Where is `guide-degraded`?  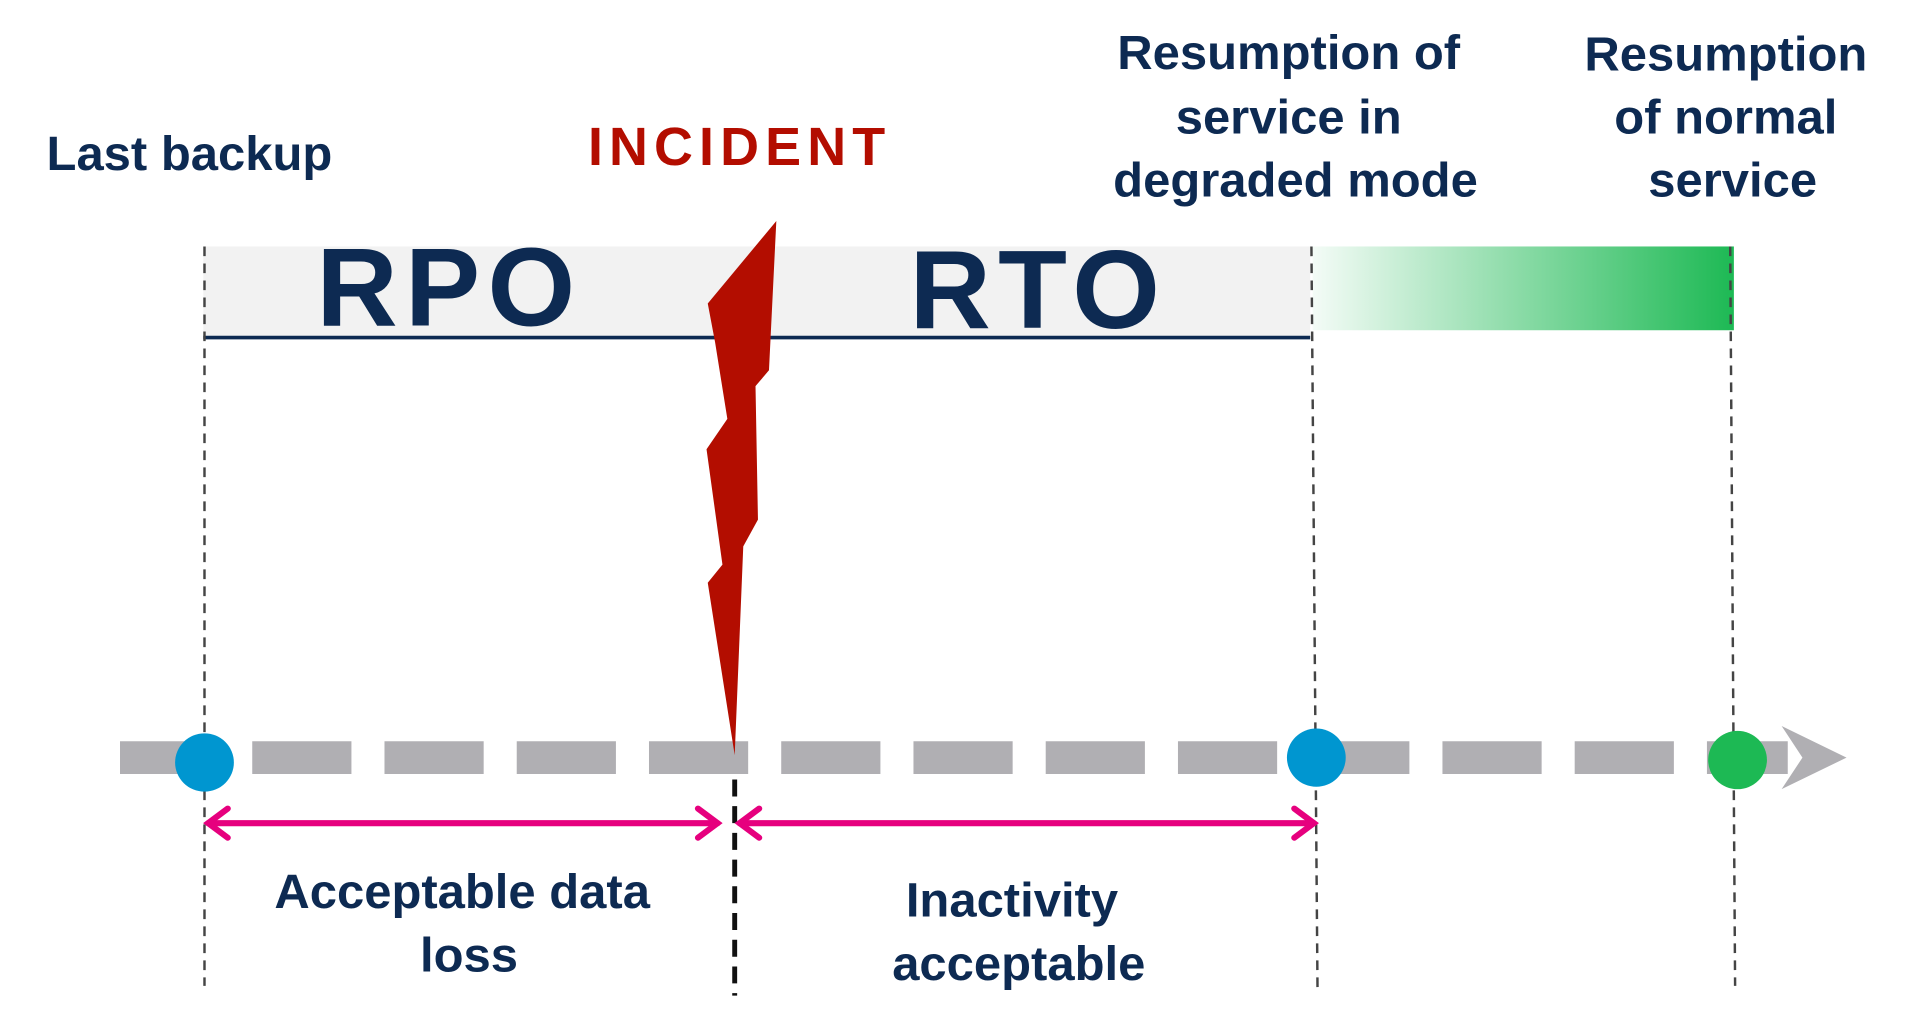
guide-degraded is located at coordinates (1314, 620).